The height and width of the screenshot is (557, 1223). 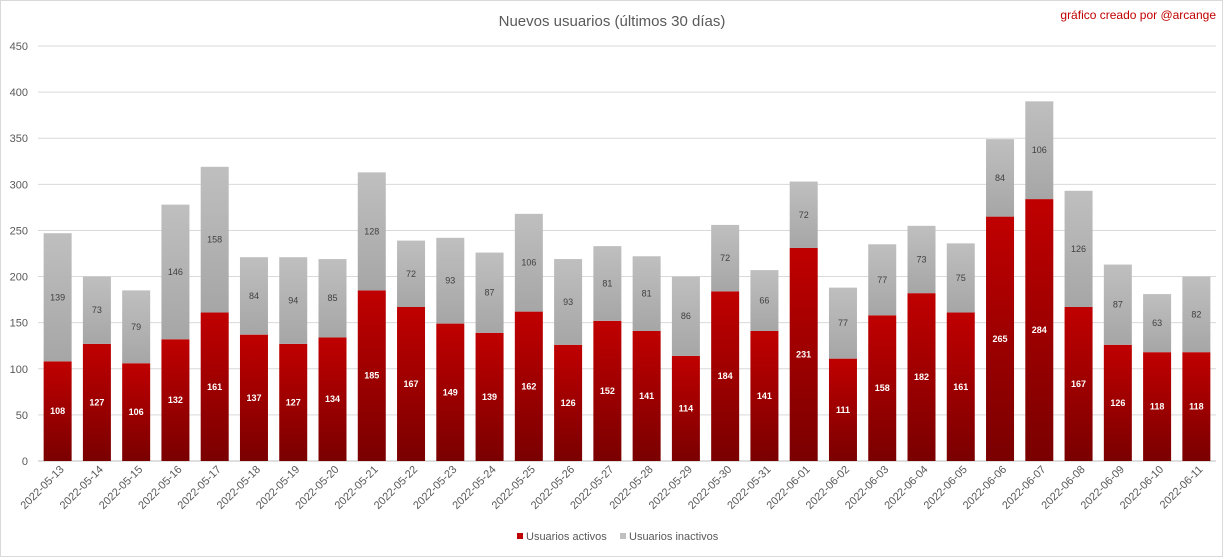 What do you see at coordinates (57, 411) in the screenshot?
I see `data-label-active: 108` at bounding box center [57, 411].